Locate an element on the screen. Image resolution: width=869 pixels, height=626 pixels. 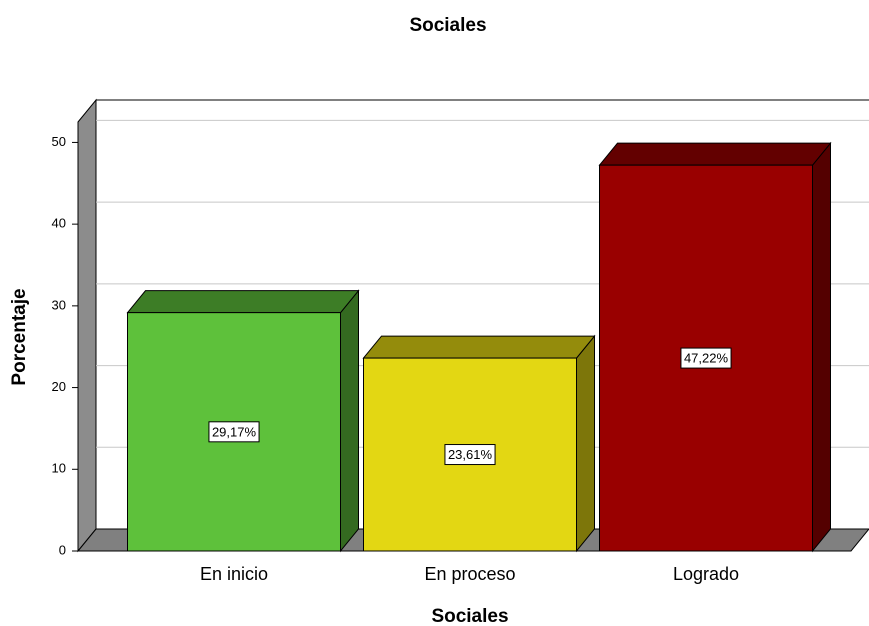
value-label: 29,17% is located at coordinates (234, 431).